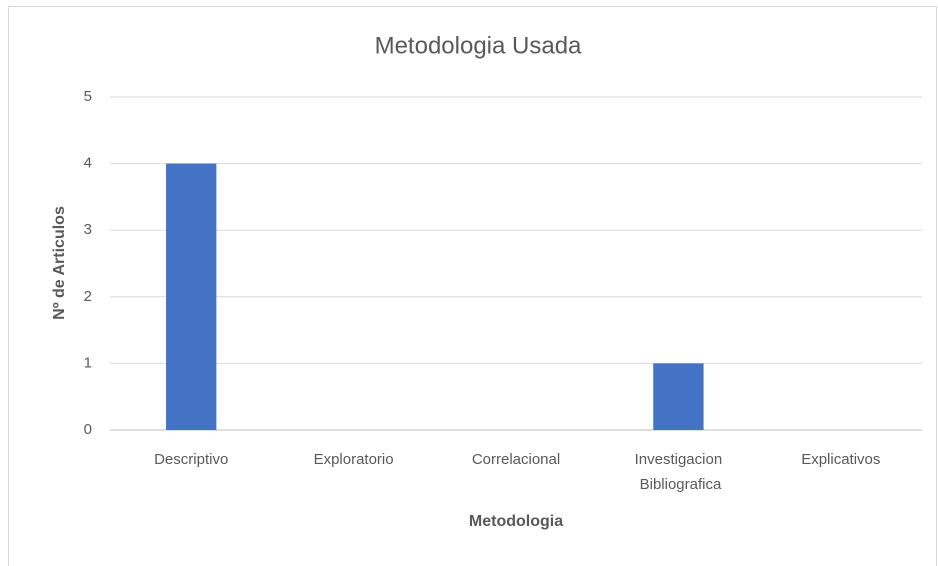 The image size is (938, 566). I want to click on x-tick-label: Explicativos, so click(840, 459).